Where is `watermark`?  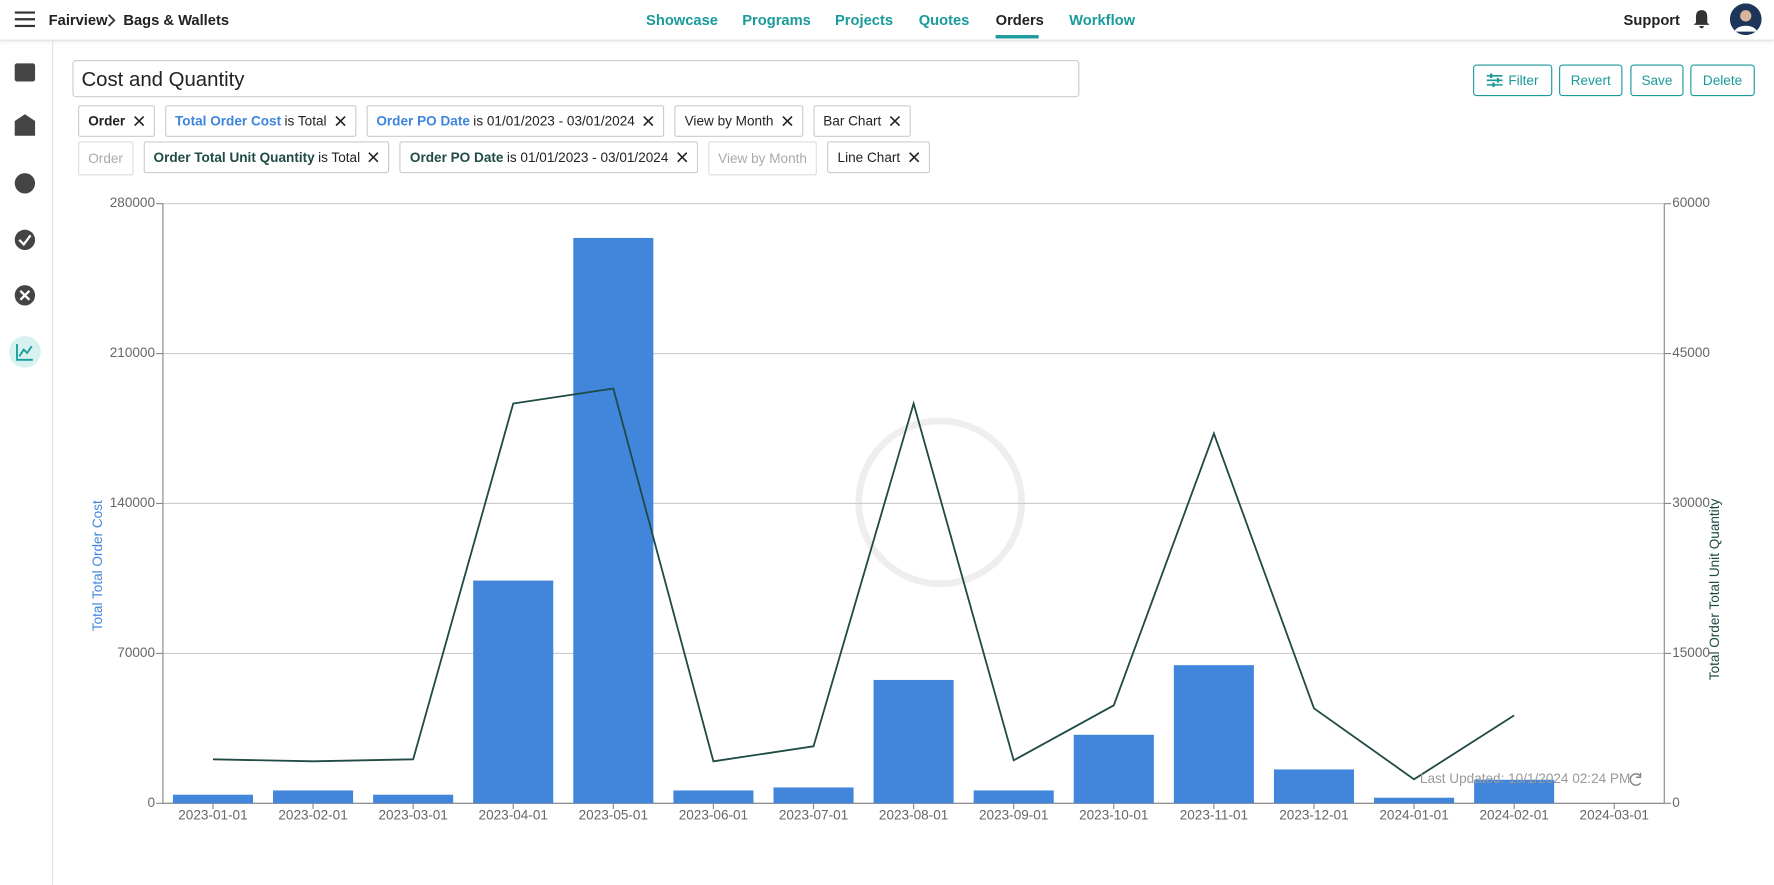 watermark is located at coordinates (940, 502).